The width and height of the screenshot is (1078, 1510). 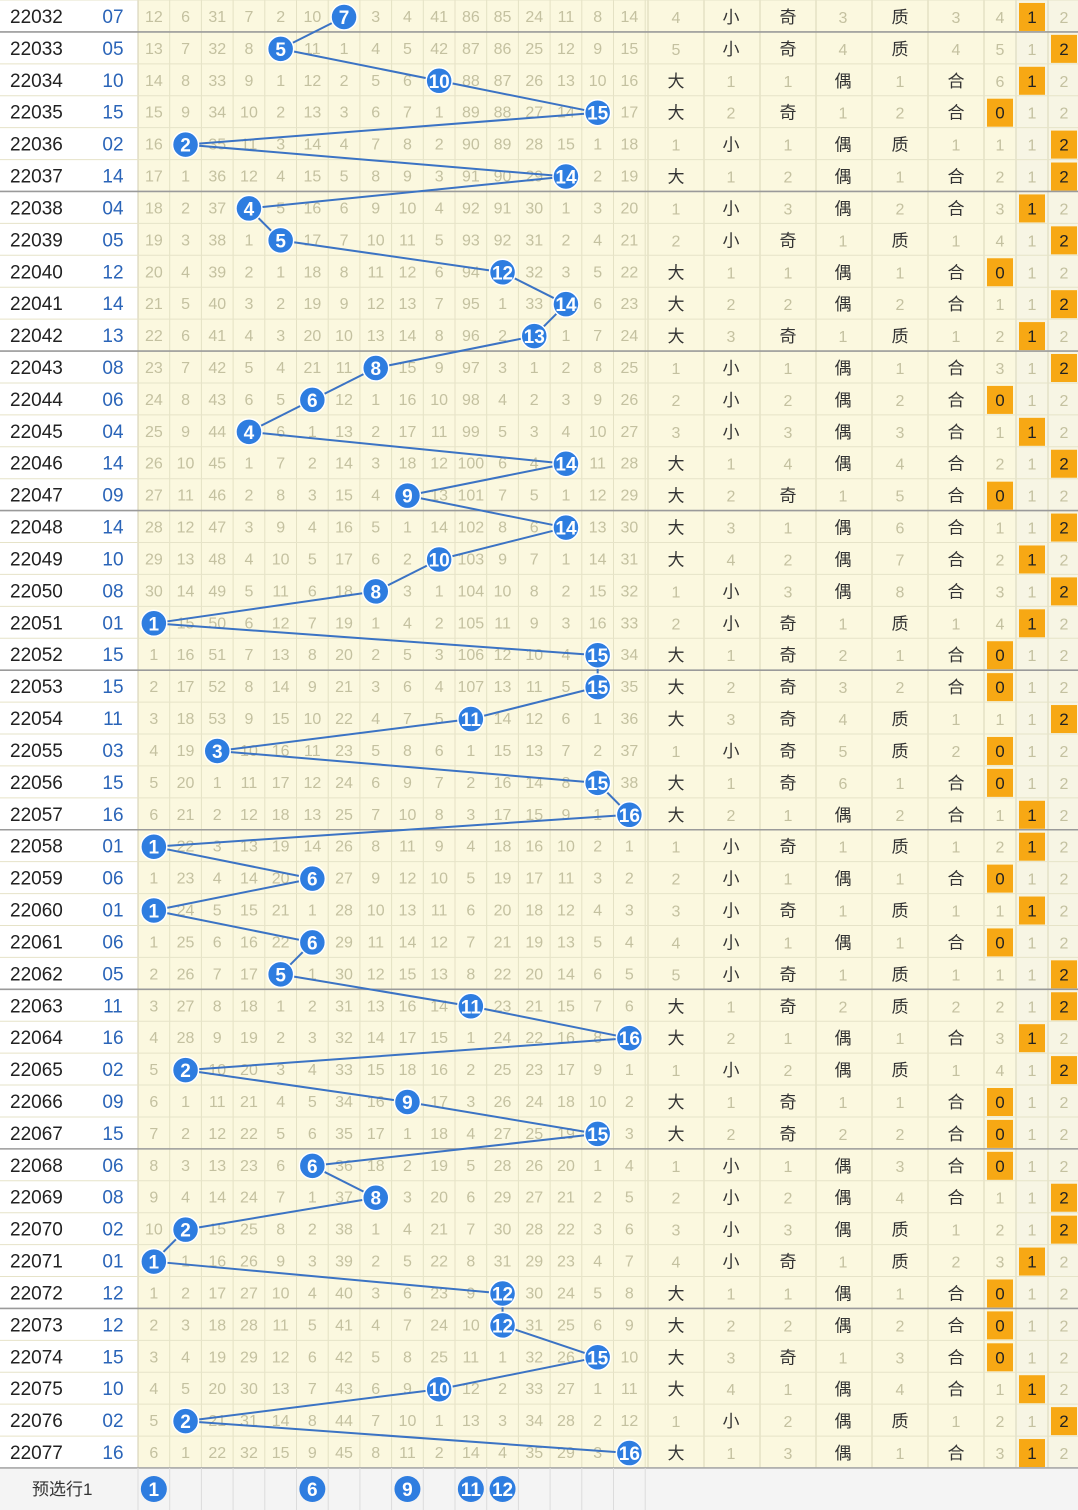 I want to click on miss-count: 19, so click(x=281, y=847).